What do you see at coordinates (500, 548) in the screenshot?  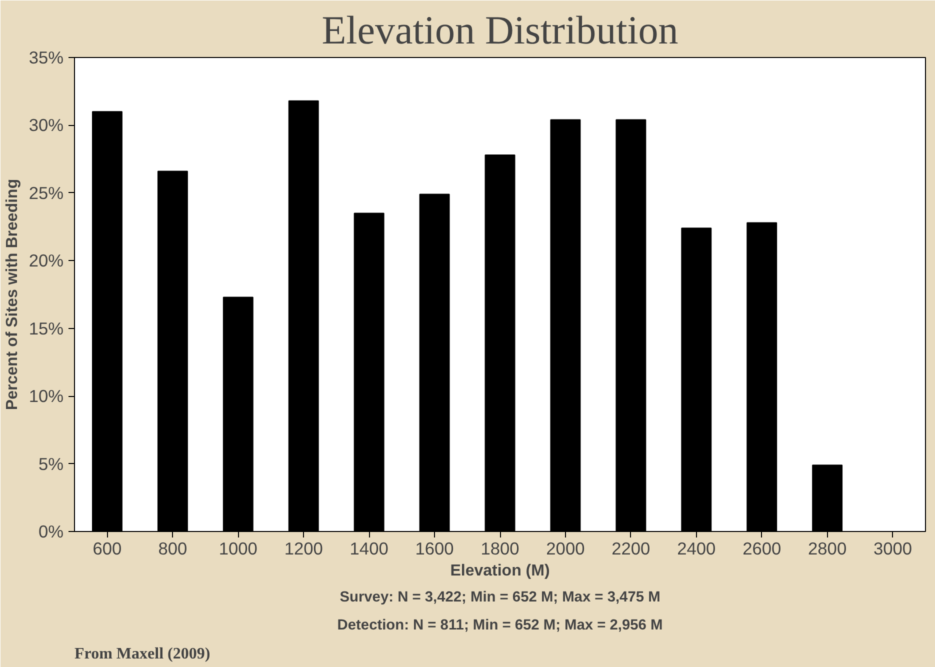 I see `x-tick-label: 1800` at bounding box center [500, 548].